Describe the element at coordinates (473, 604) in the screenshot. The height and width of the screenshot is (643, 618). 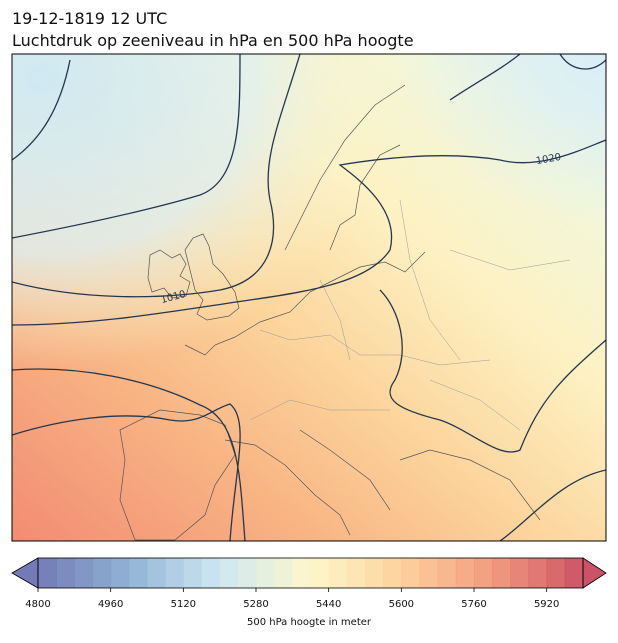
I see `colorbar-tick-label: 5760` at that location.